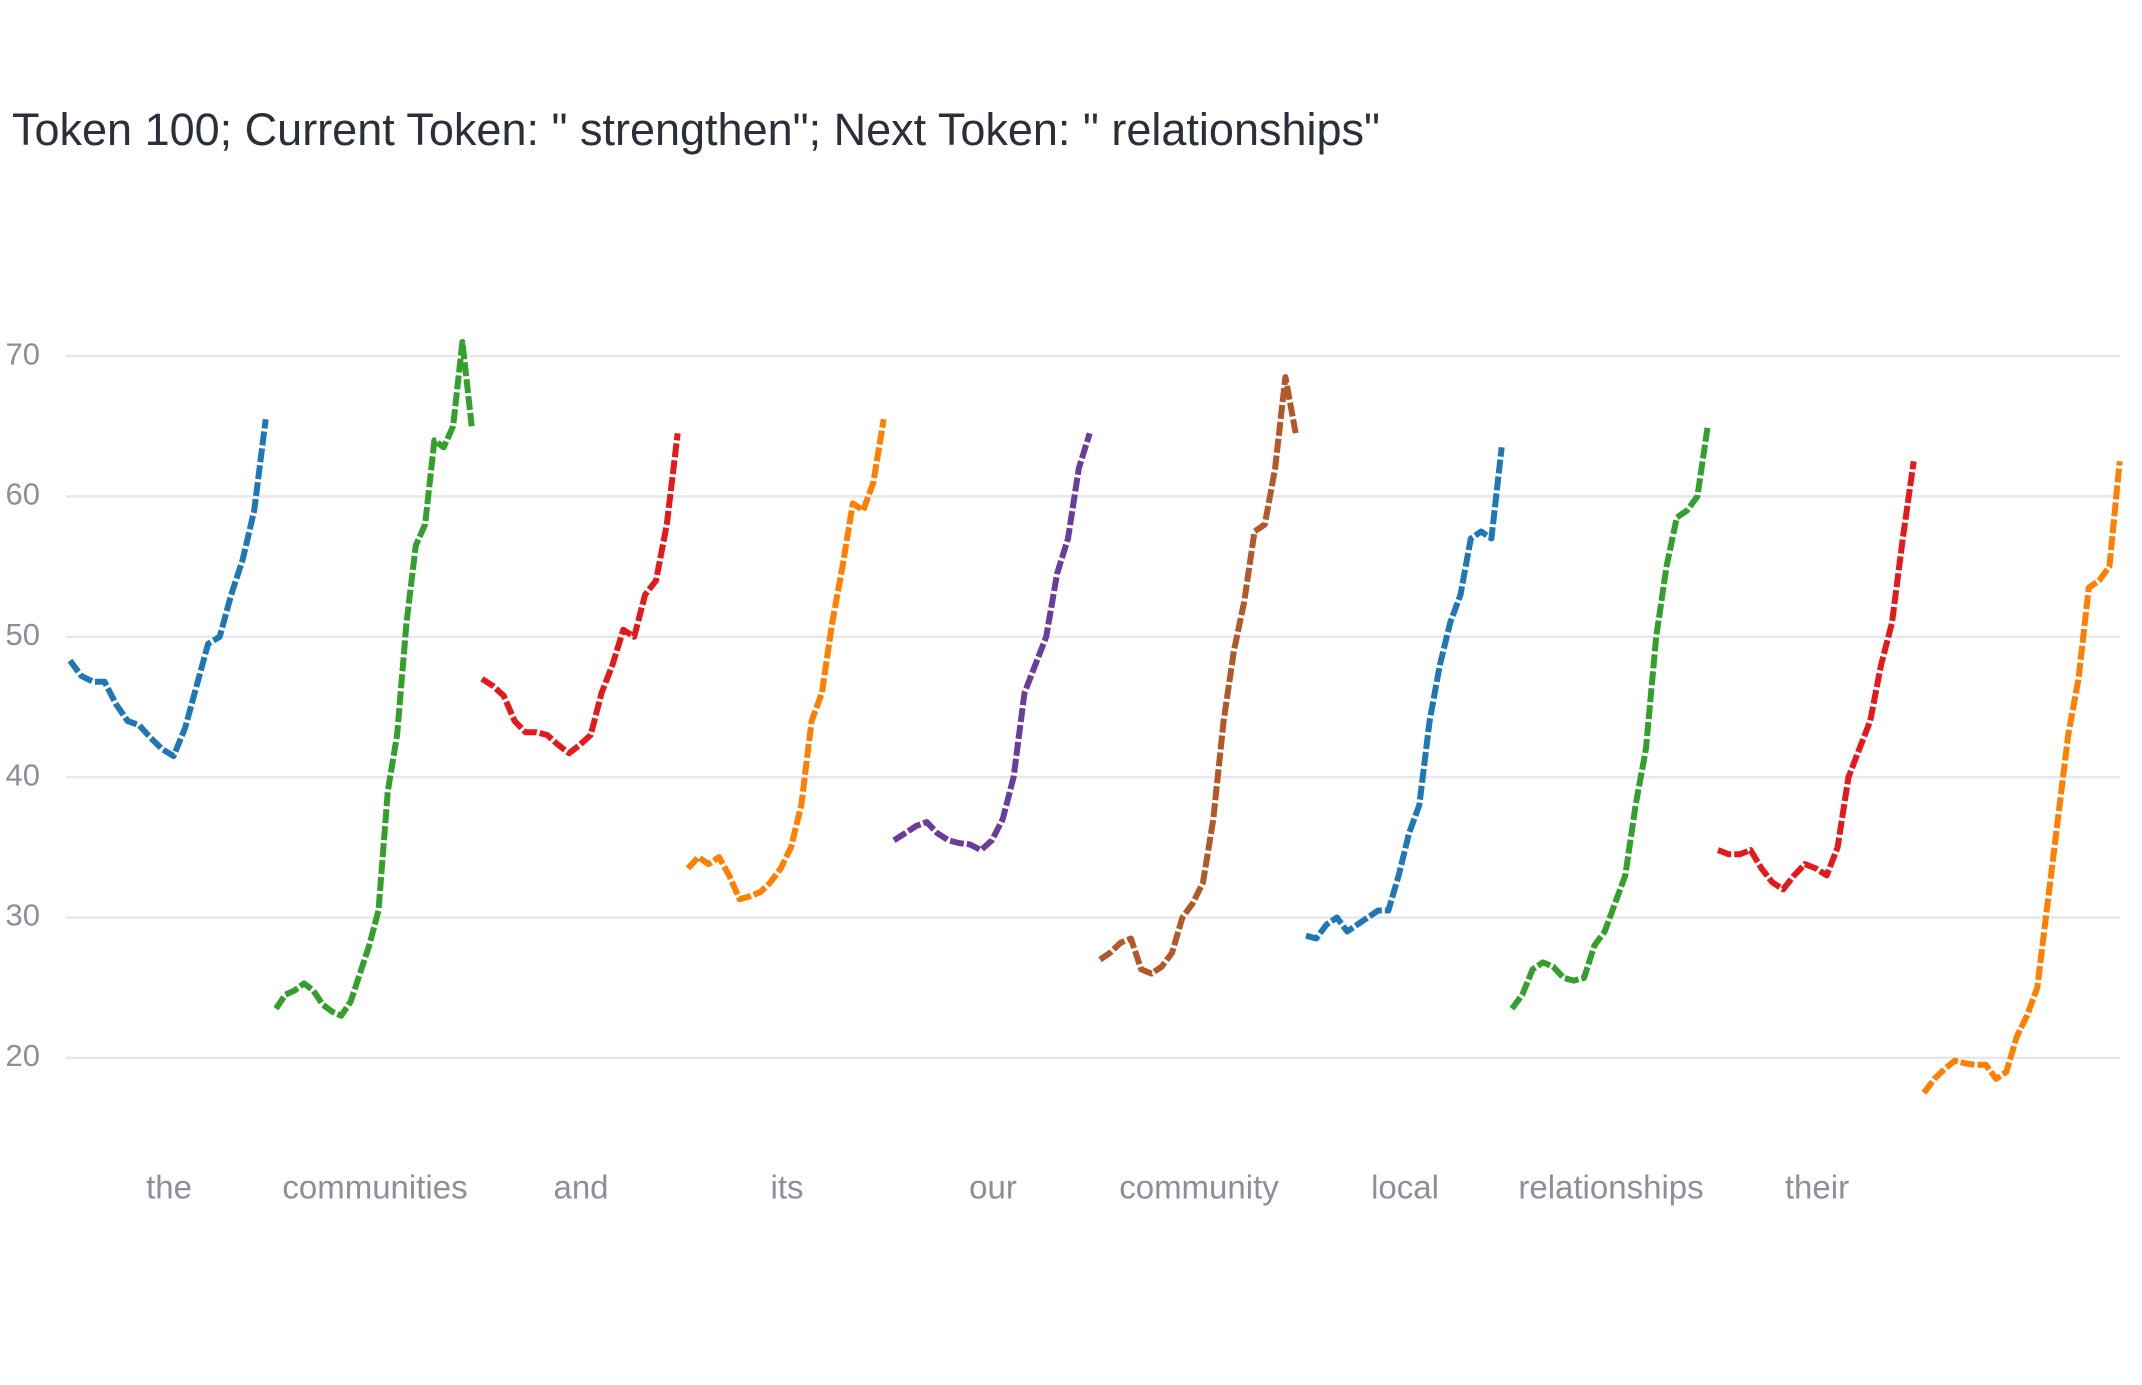  What do you see at coordinates (993, 1187) in the screenshot?
I see `x-tick-label: our` at bounding box center [993, 1187].